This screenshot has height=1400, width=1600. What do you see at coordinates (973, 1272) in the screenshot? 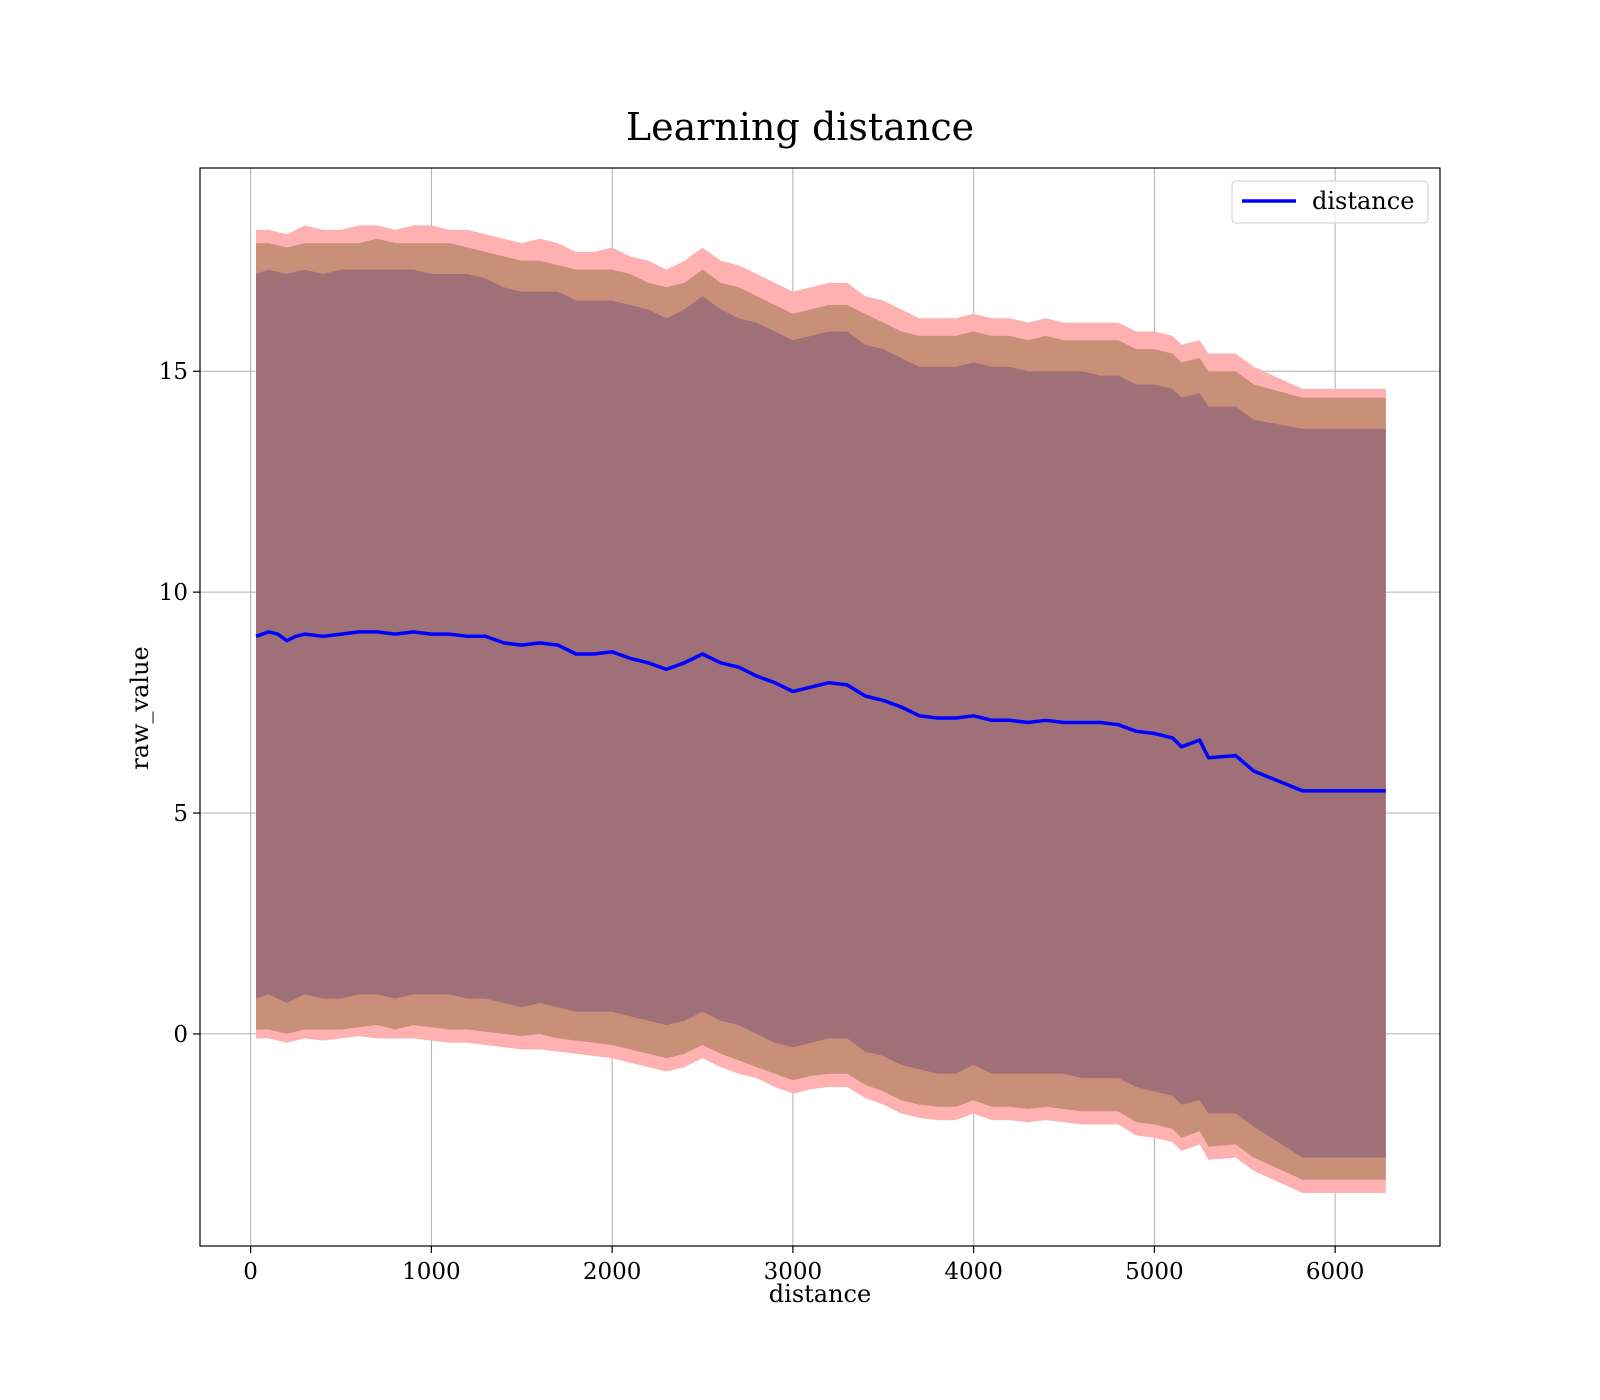
I see `x-tick-label-4000: 4000` at bounding box center [973, 1272].